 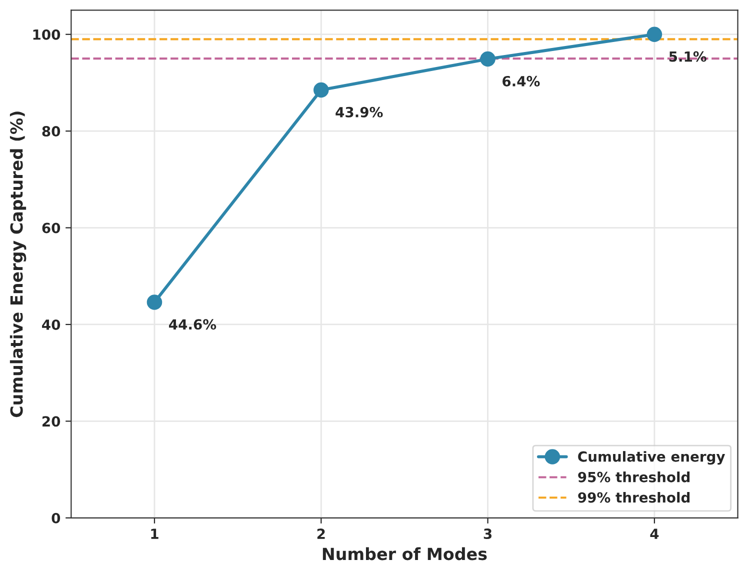 What do you see at coordinates (46, 34) in the screenshot?
I see `y-tick-label: 100` at bounding box center [46, 34].